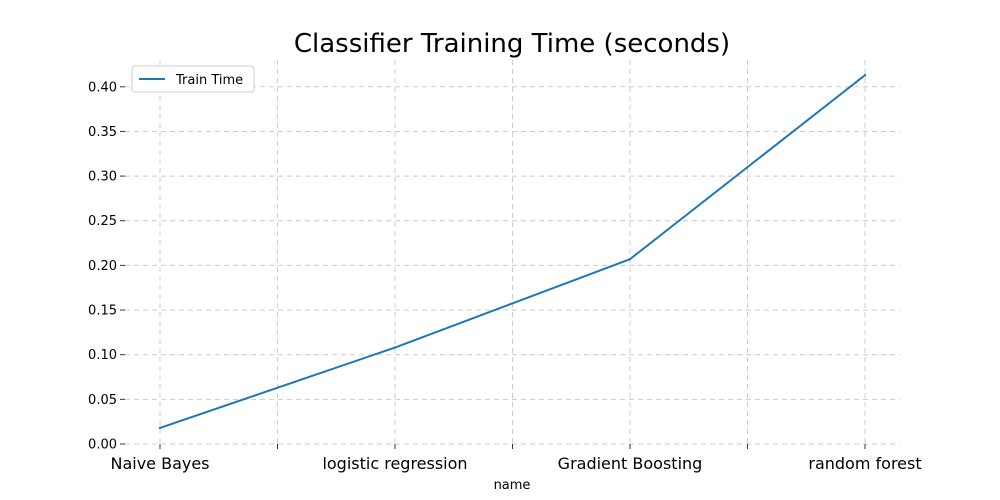  What do you see at coordinates (102, 266) in the screenshot?
I see `y-tick-label: 0.20` at bounding box center [102, 266].